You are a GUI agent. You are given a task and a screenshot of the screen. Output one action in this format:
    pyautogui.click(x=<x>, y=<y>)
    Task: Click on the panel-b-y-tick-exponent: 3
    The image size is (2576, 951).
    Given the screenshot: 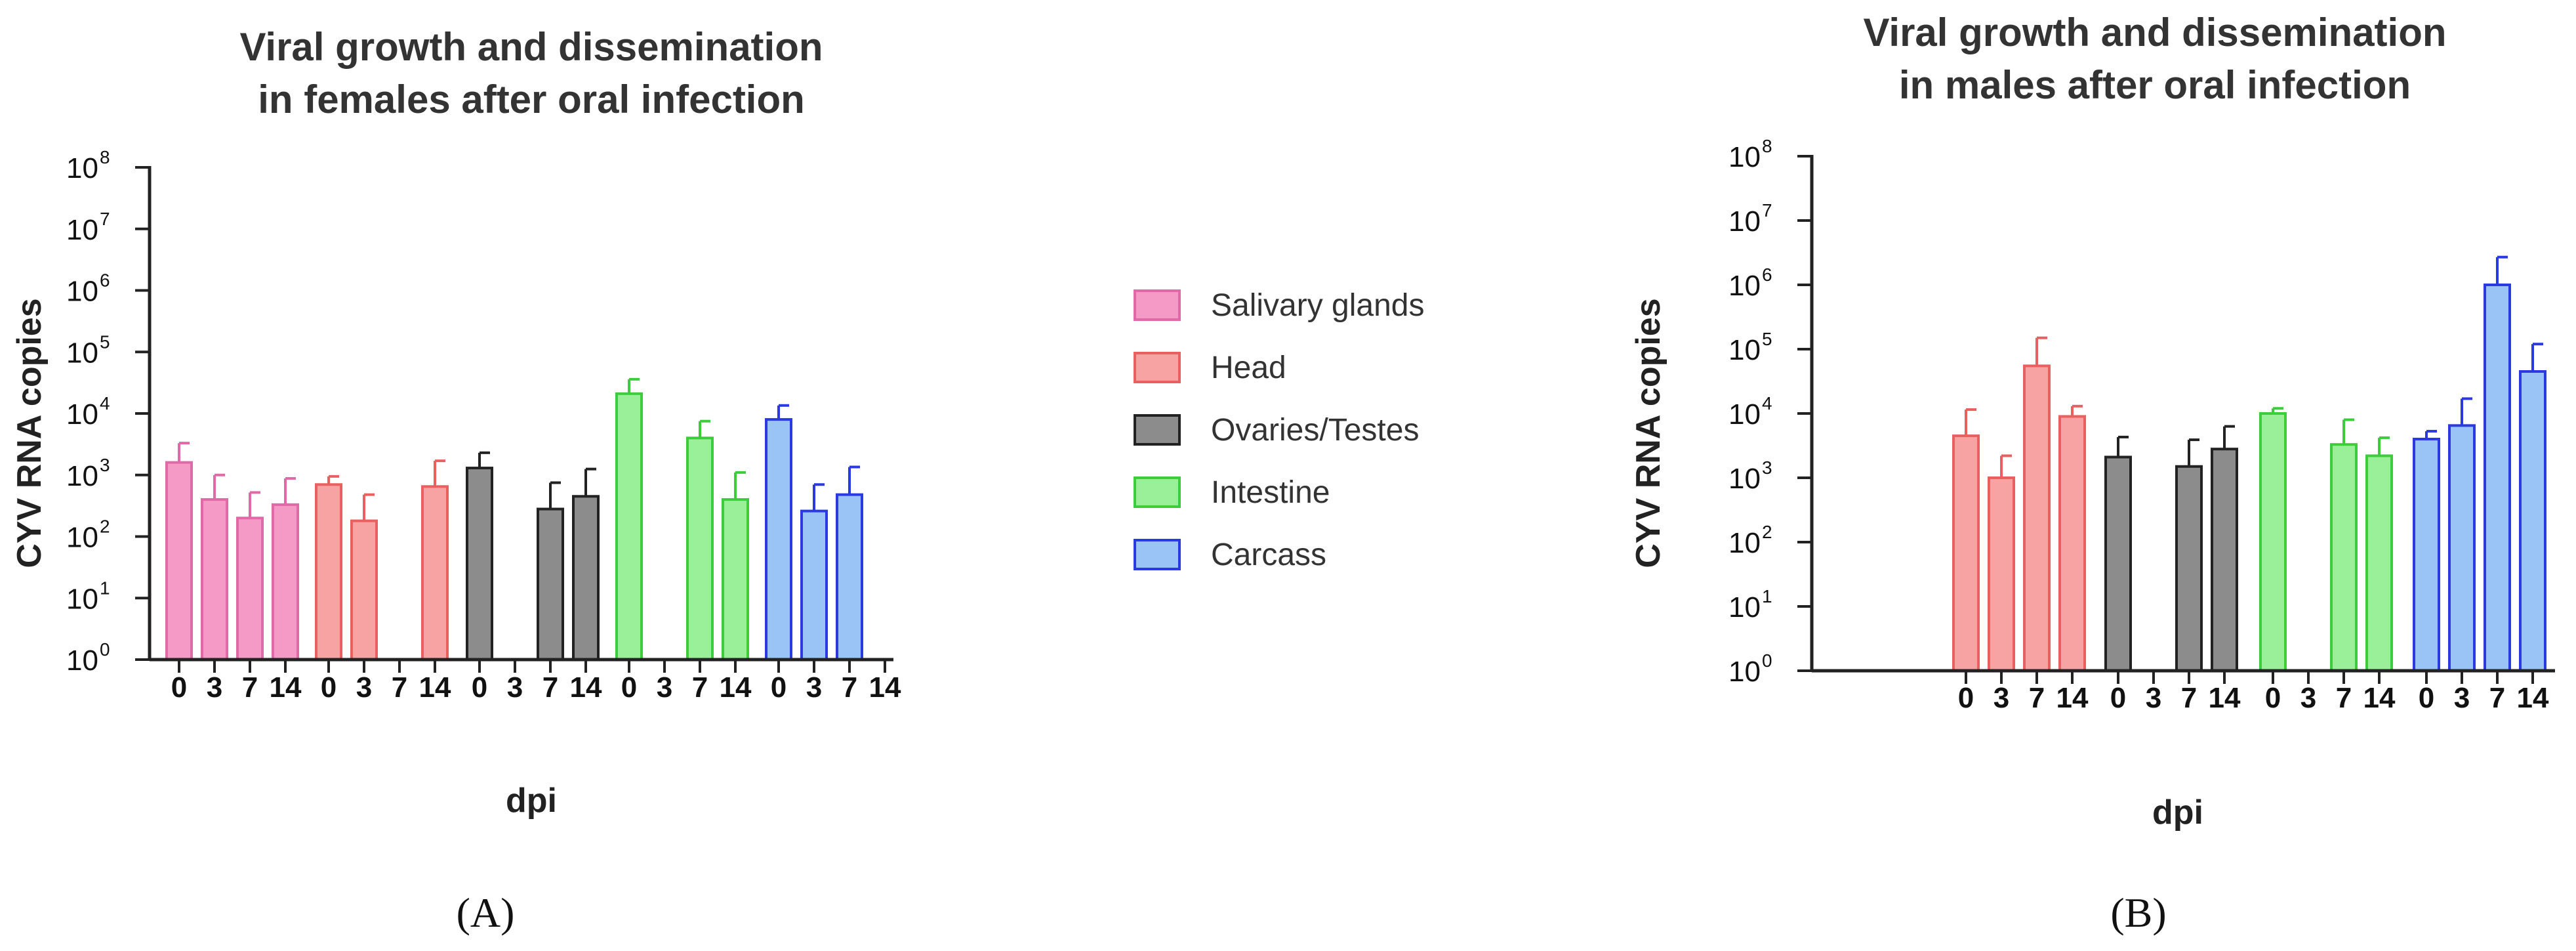 What is the action you would take?
    pyautogui.click(x=1767, y=467)
    